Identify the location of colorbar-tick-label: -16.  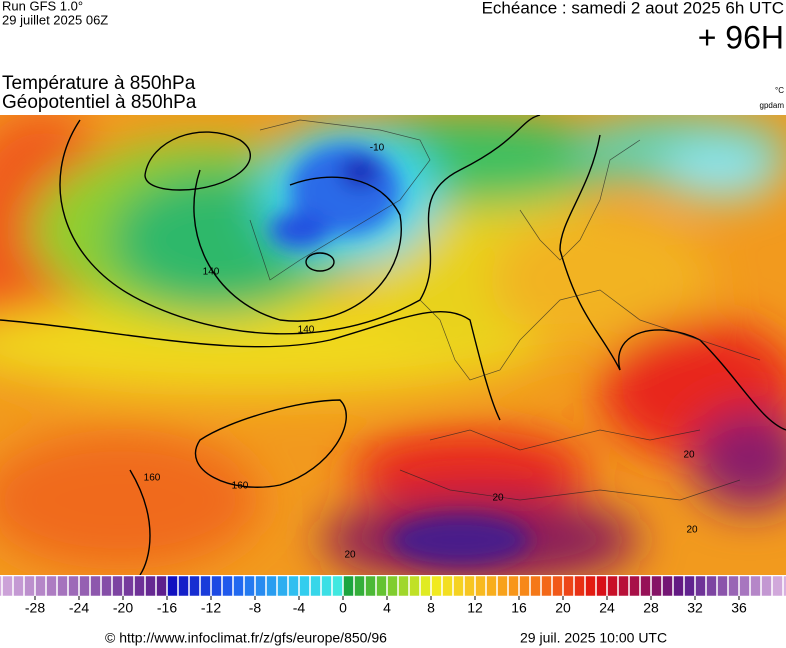
(167, 608).